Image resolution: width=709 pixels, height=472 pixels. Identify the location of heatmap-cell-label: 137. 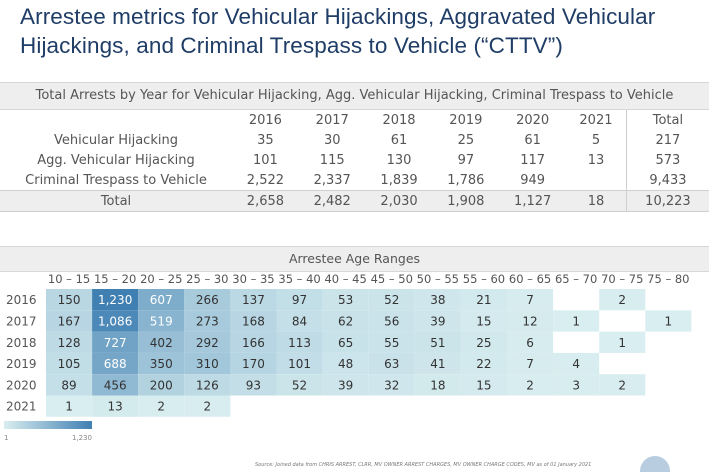
(253, 300).